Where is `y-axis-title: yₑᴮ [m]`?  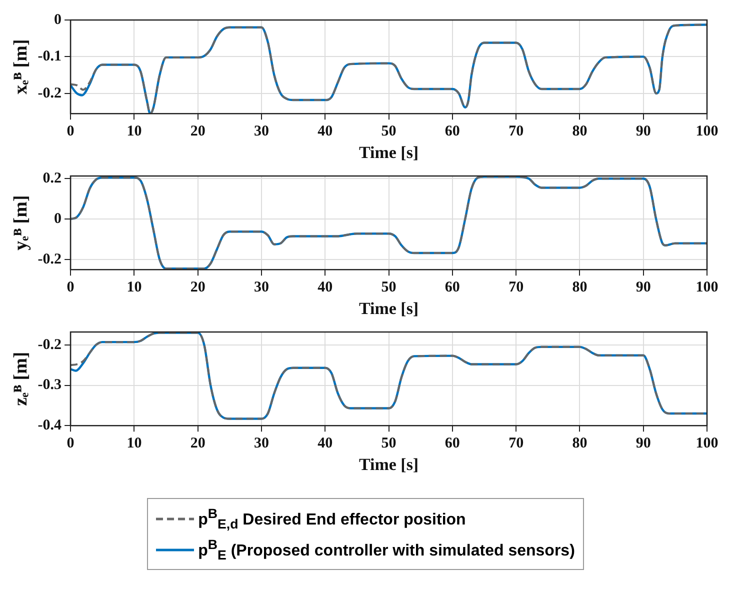
y-axis-title: yₑᴮ [m] is located at coordinates (21, 222).